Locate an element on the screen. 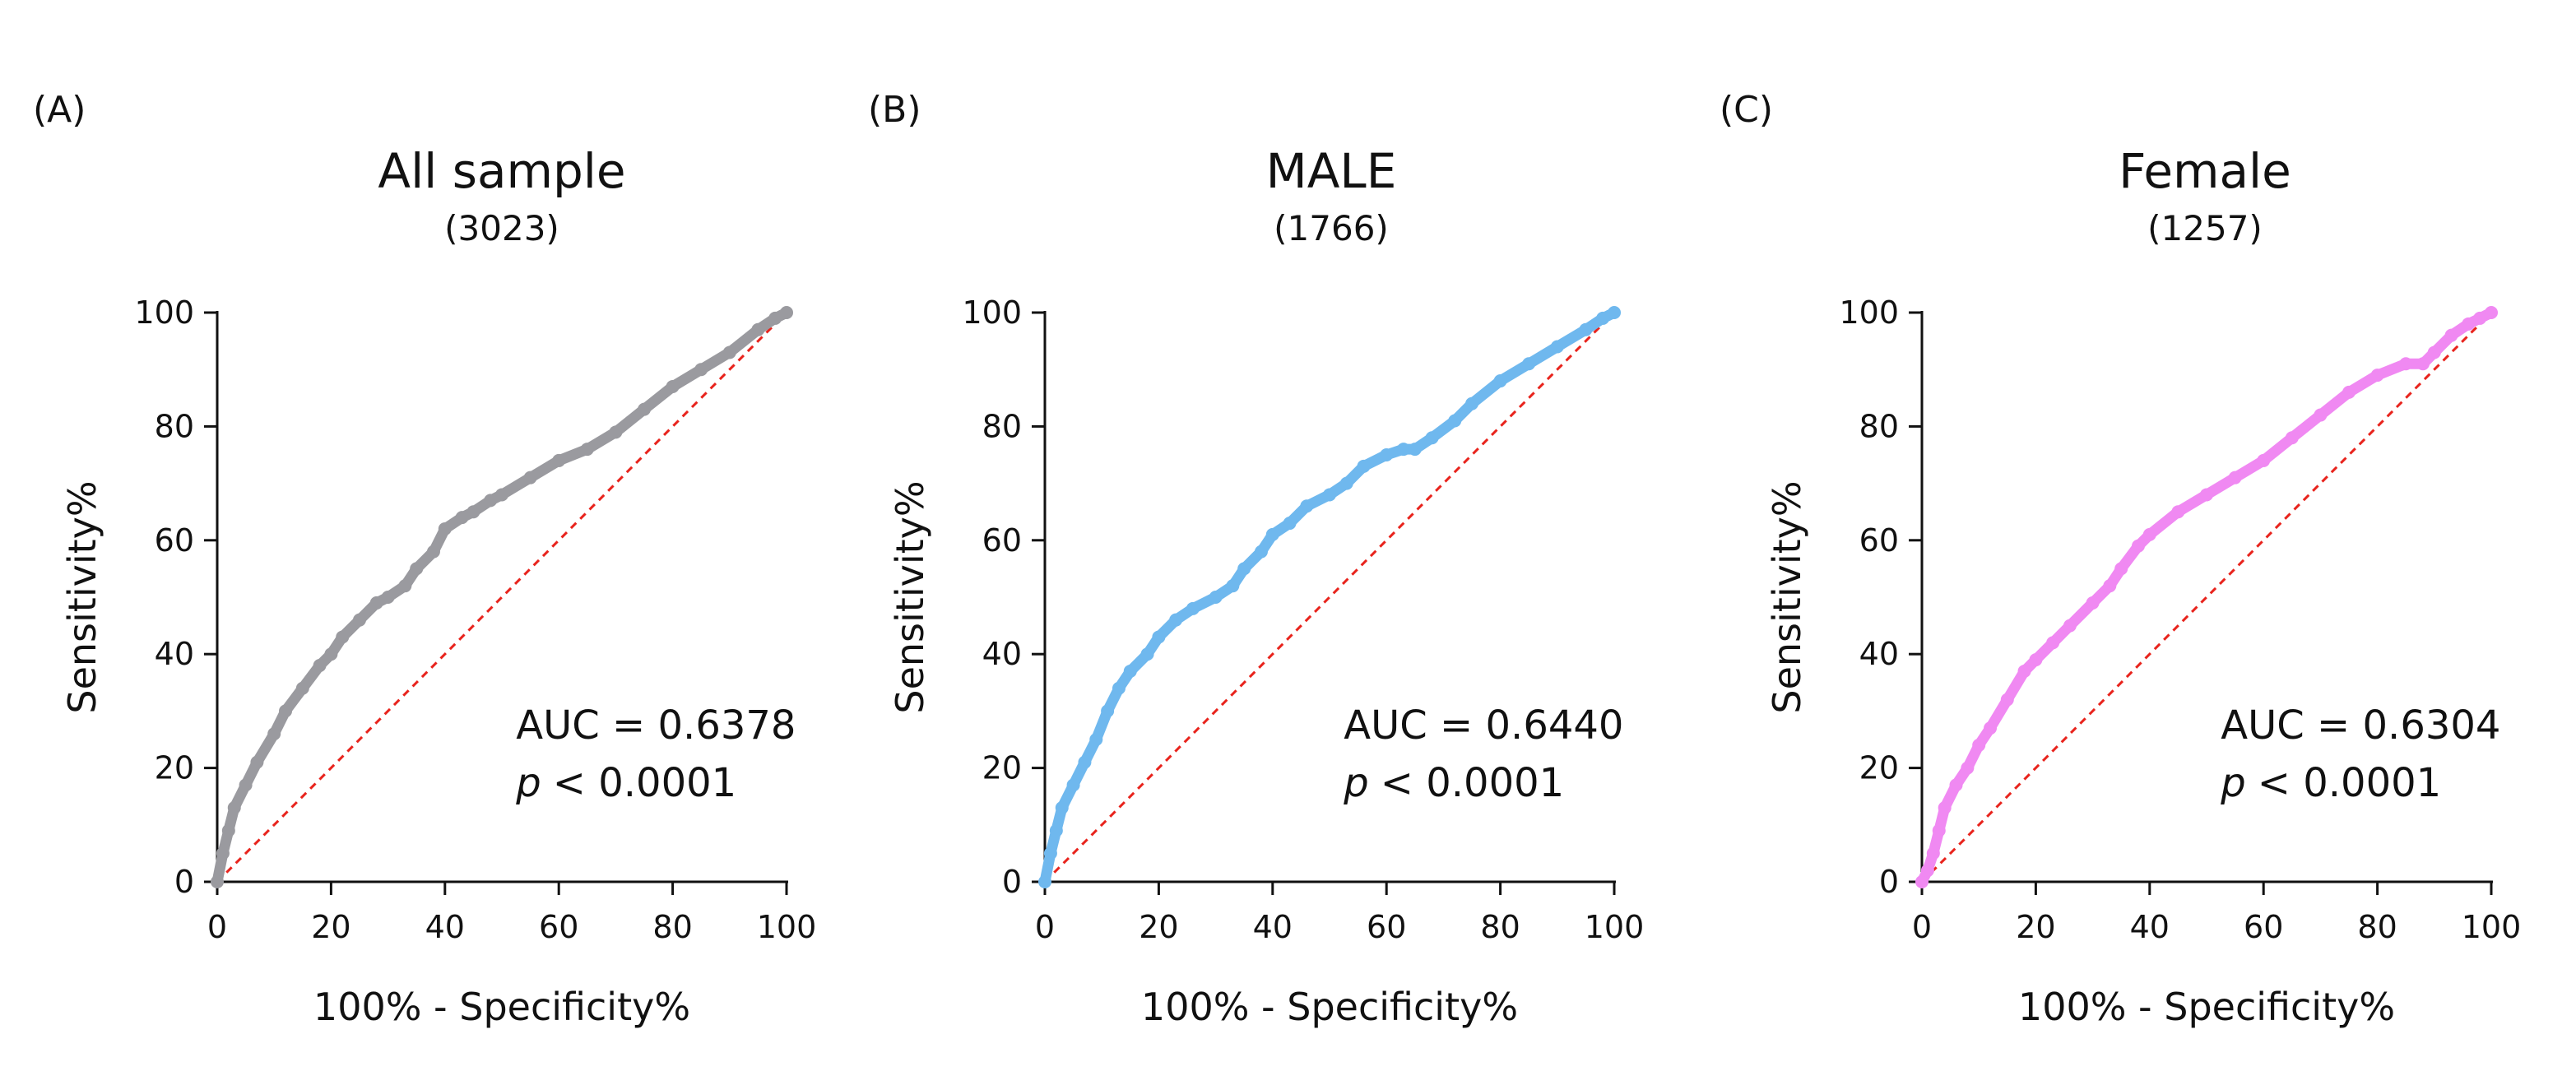 Image resolution: width=2576 pixels, height=1071 pixels. p-value-annotation: p < 0.0001 is located at coordinates (2330, 783).